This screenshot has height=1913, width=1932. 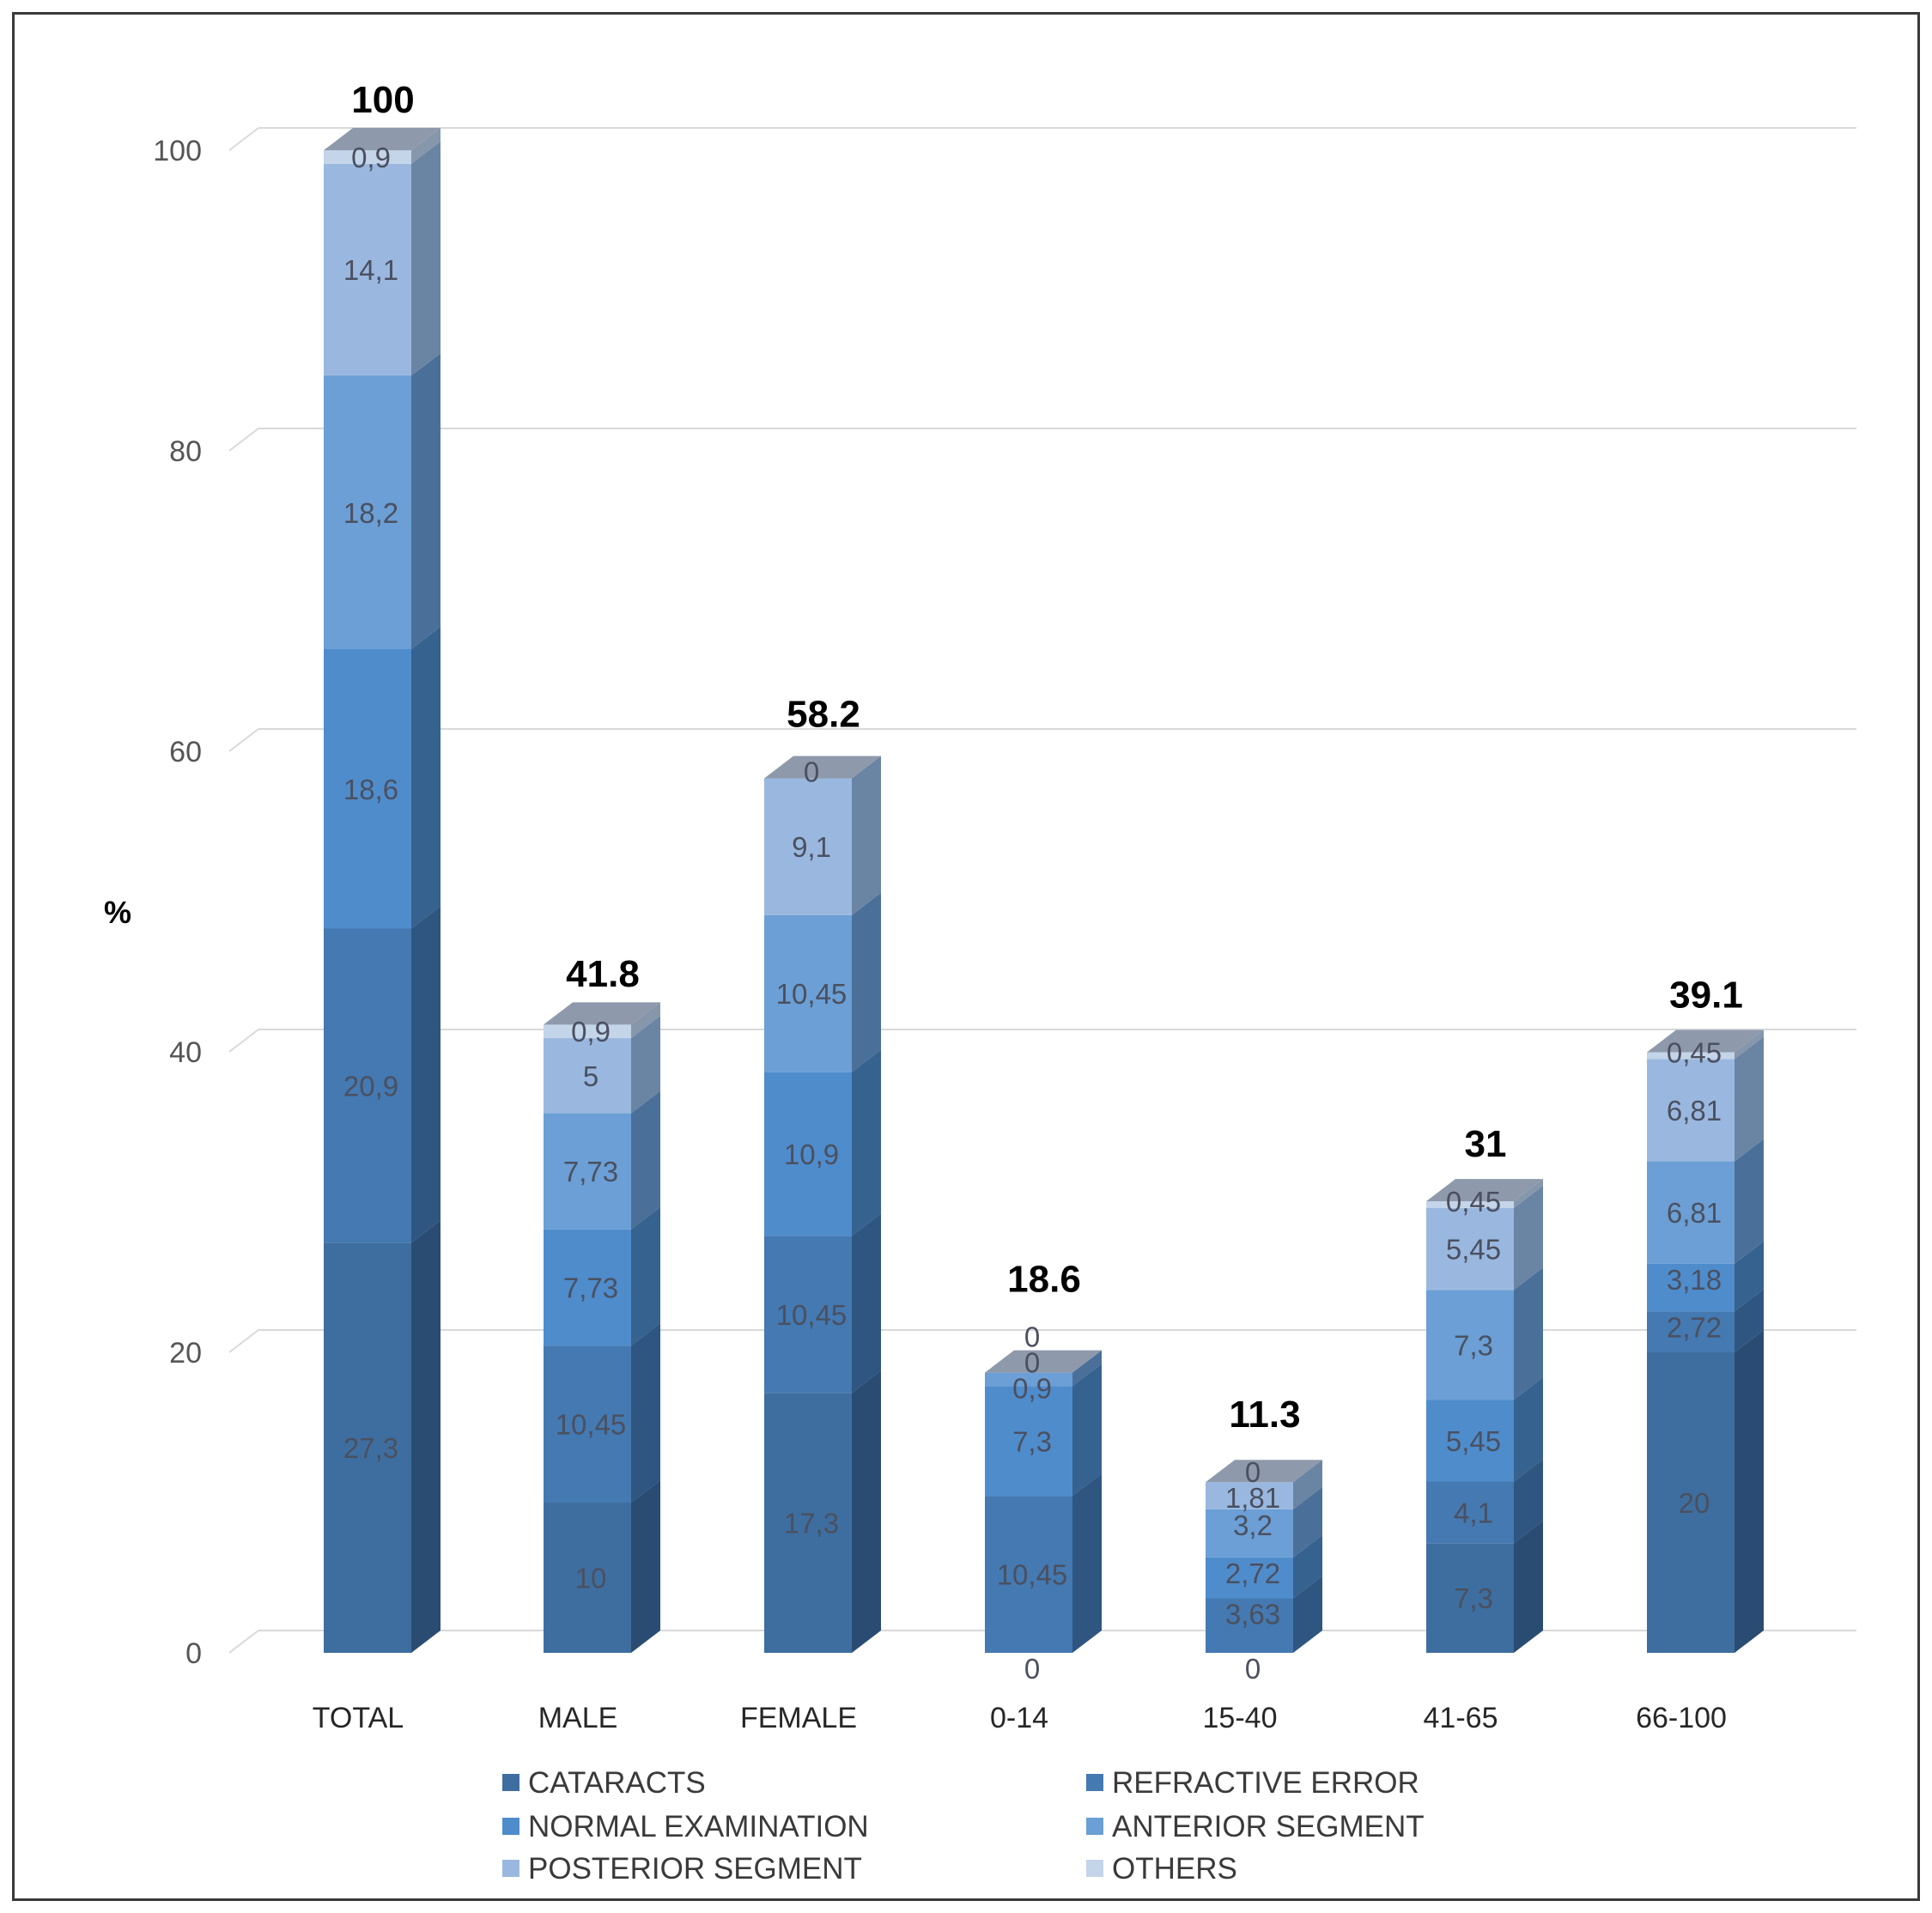 What do you see at coordinates (1265, 1415) in the screenshot?
I see `total-label: 11.3` at bounding box center [1265, 1415].